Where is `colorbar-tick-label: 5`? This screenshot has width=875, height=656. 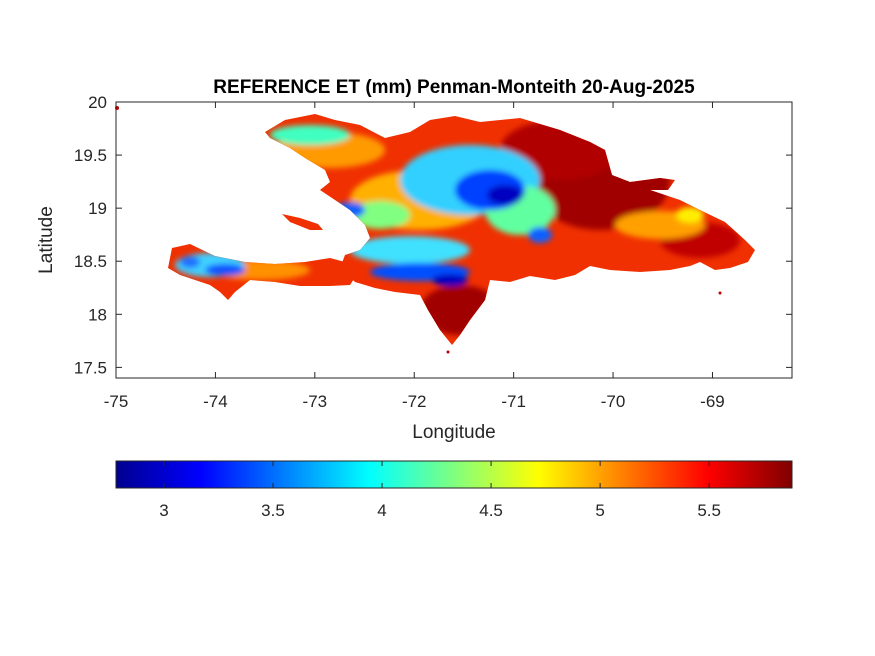
colorbar-tick-label: 5 is located at coordinates (599, 510).